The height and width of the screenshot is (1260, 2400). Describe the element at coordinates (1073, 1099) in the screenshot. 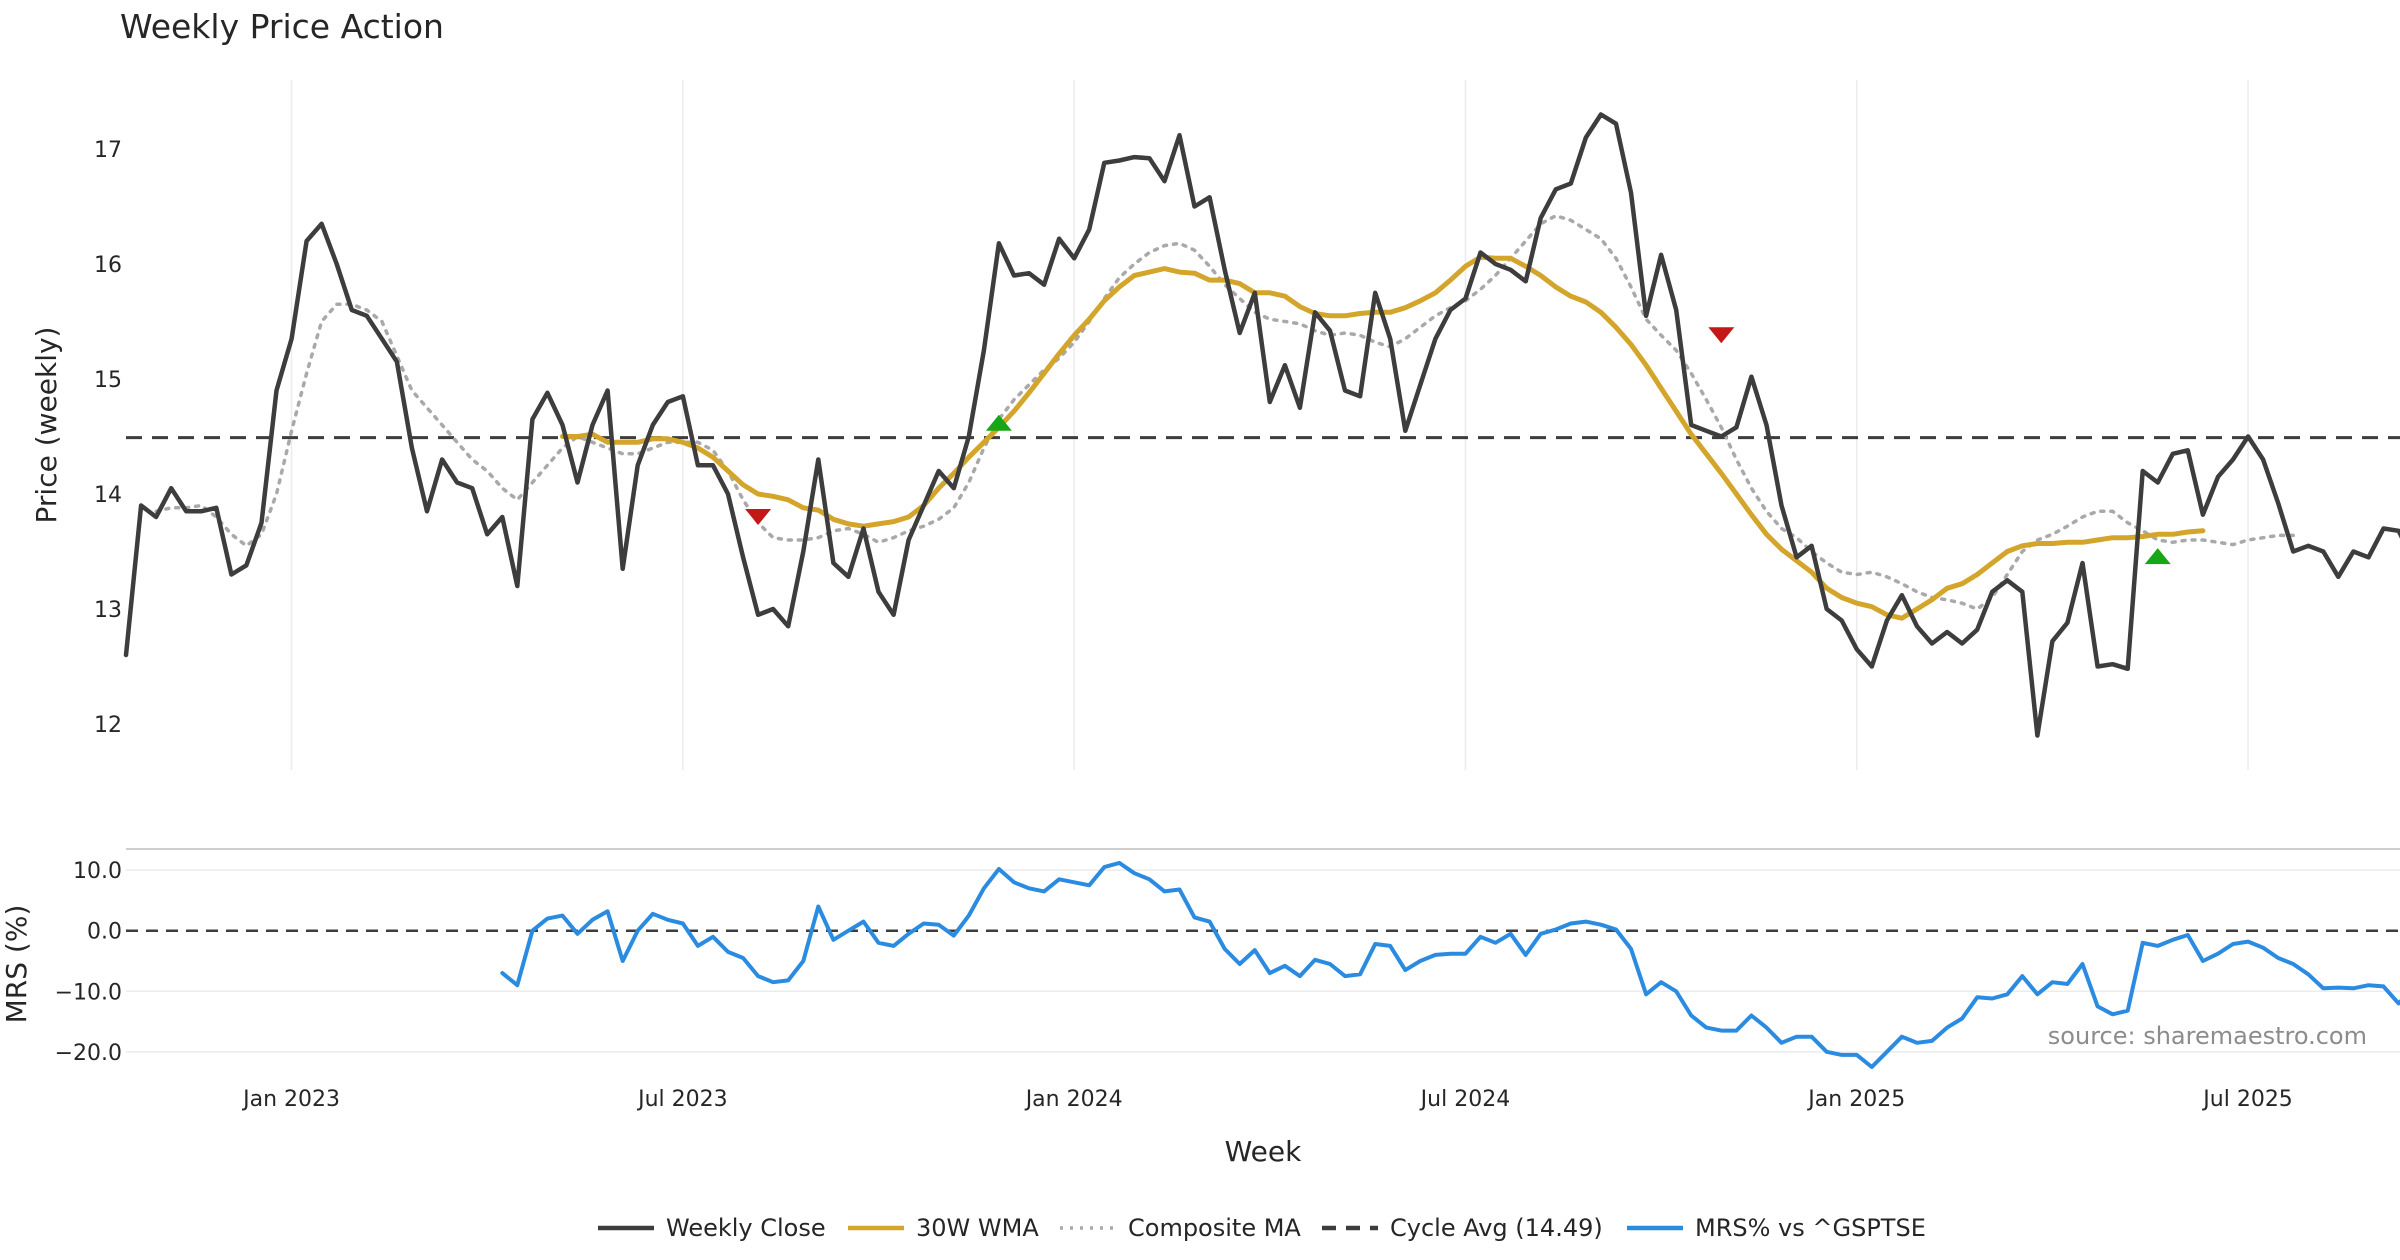

I see `x-tick-label: Jan 2024` at that location.